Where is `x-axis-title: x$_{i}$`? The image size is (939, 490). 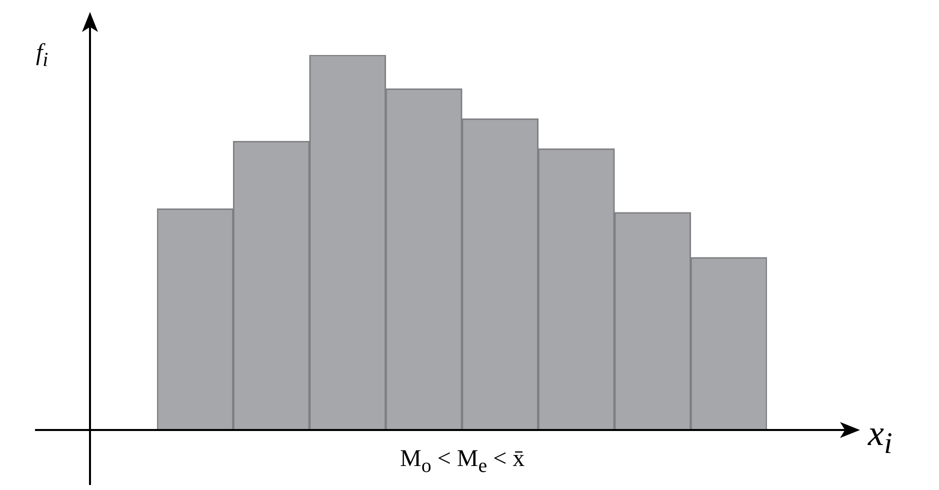
x-axis-title: x$_{i}$ is located at coordinates (880, 437).